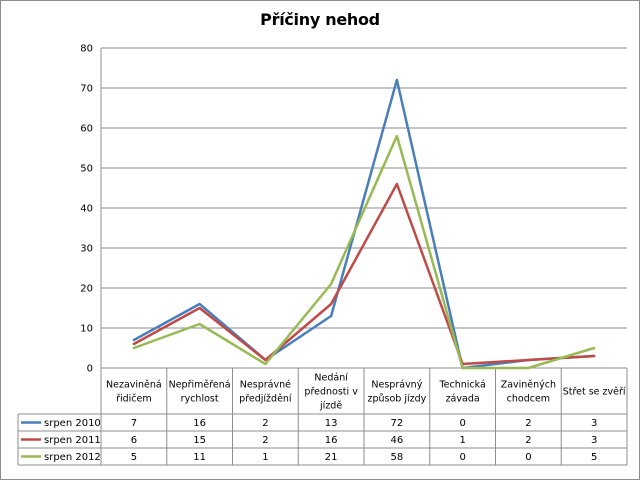 This screenshot has width=640, height=480. Describe the element at coordinates (72, 440) in the screenshot. I see `legend-label: srpen 2011` at that location.